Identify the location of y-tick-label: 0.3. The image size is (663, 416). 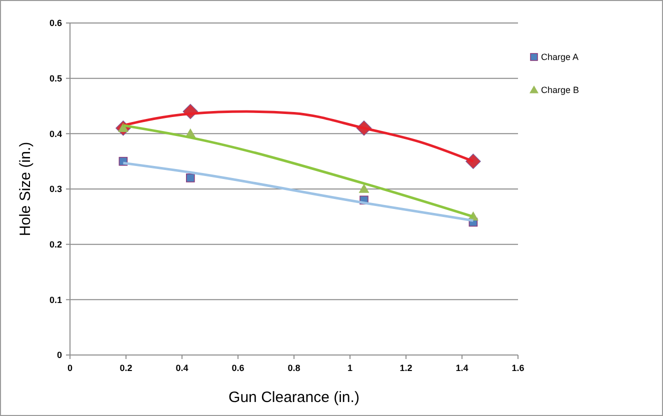
(55, 189).